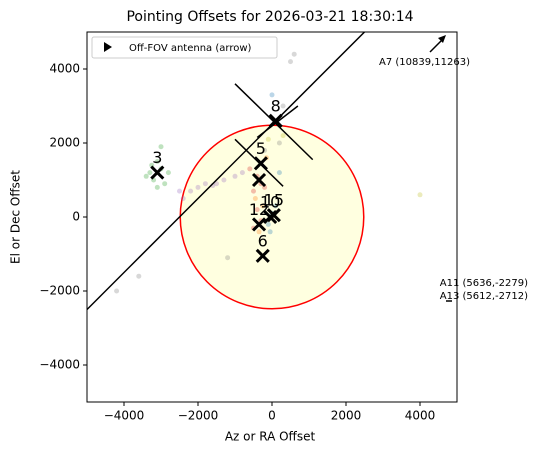 The image size is (538, 455). What do you see at coordinates (64, 69) in the screenshot?
I see `y-tick-label: 4000` at bounding box center [64, 69].